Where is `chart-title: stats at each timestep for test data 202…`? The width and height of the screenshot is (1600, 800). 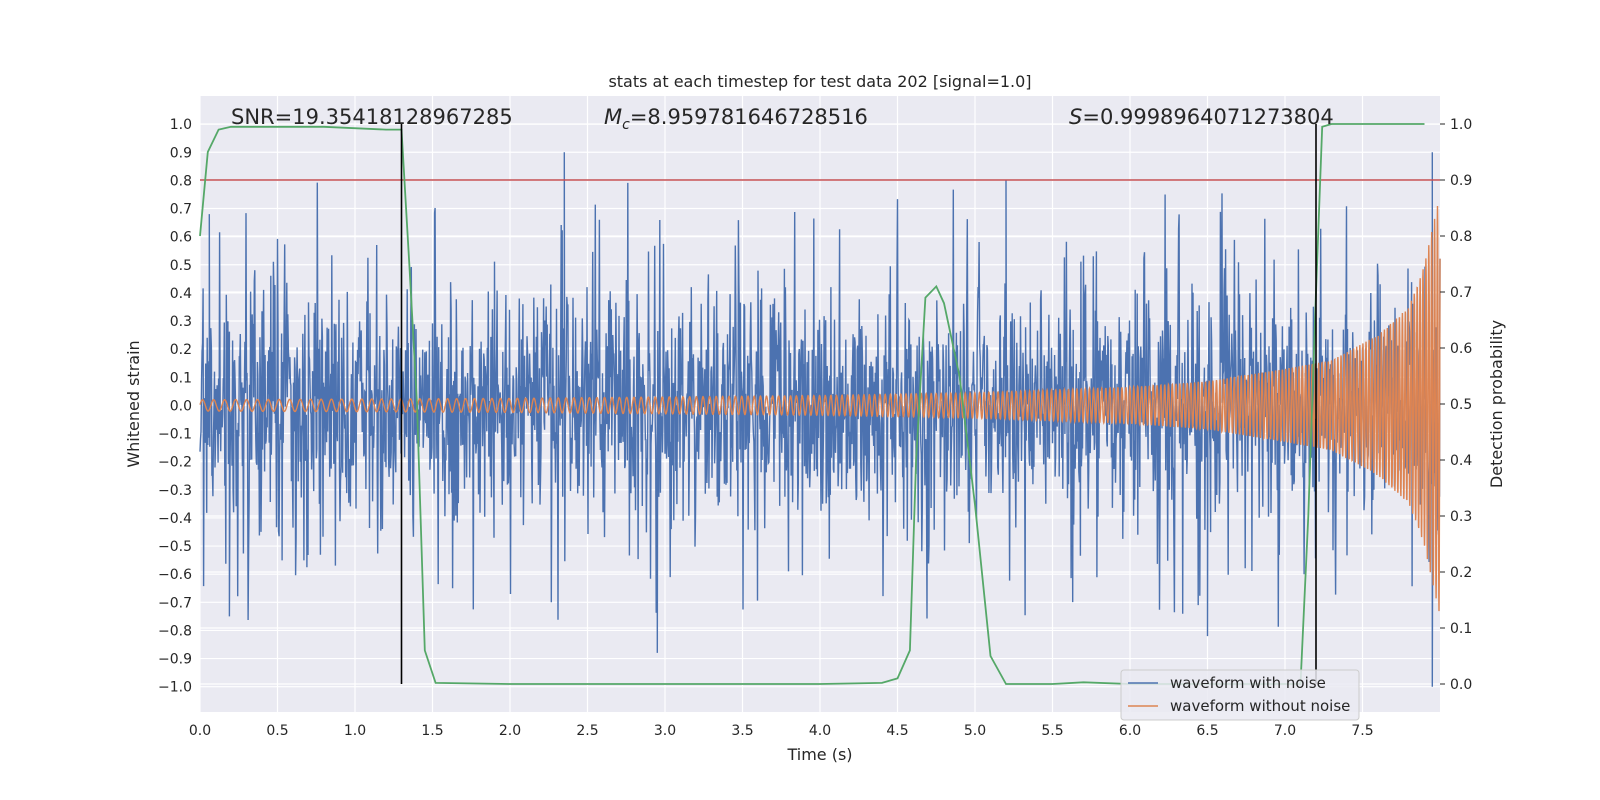
chart-title: stats at each timestep for test data 202… is located at coordinates (819, 81).